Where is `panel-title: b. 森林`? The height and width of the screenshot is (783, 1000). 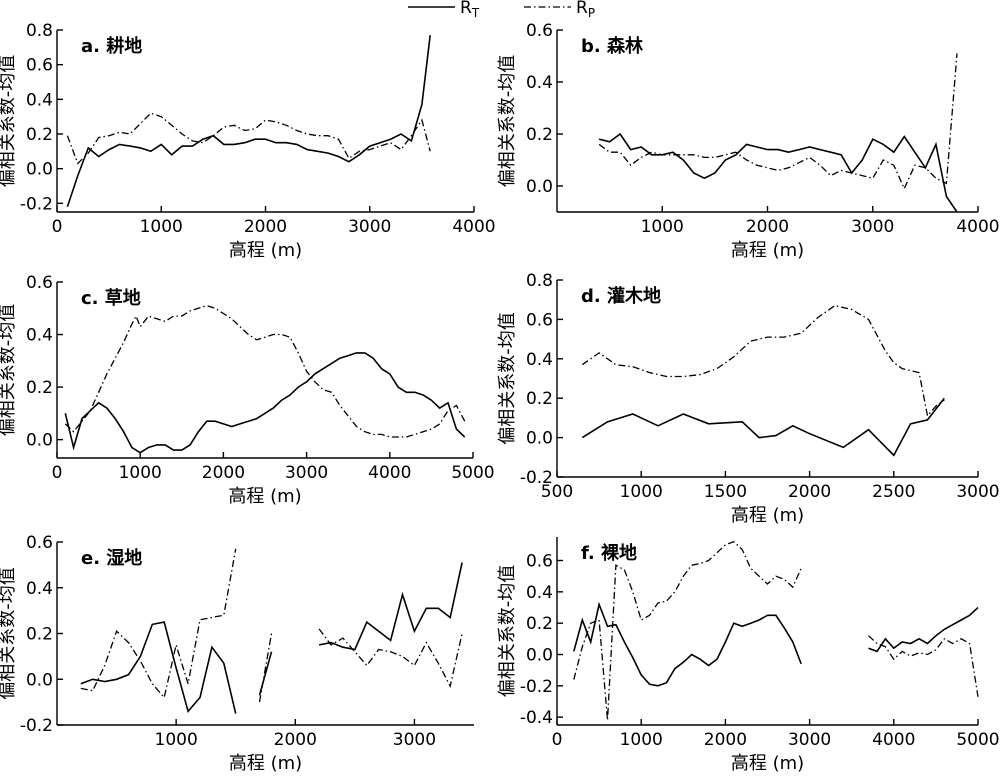
panel-title: b. 森林 is located at coordinates (612, 46).